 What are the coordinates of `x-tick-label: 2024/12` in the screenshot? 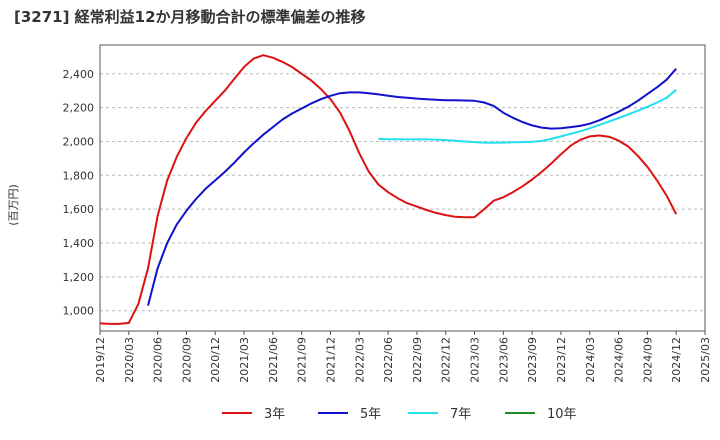 It's located at (676, 360).